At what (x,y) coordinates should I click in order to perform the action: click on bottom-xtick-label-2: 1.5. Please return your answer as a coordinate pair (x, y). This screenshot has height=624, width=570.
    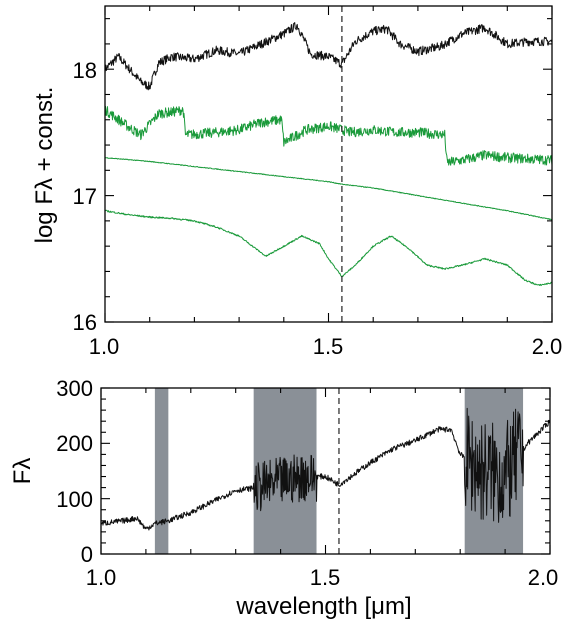
    Looking at the image, I should click on (325, 577).